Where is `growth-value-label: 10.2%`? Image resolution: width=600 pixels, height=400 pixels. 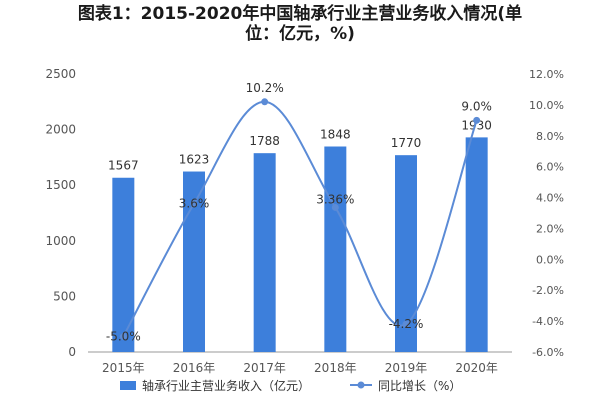
growth-value-label: 10.2% is located at coordinates (265, 88).